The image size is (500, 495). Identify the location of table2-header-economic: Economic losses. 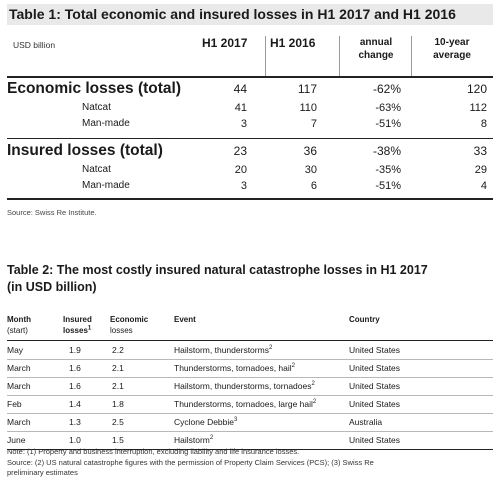
(129, 325).